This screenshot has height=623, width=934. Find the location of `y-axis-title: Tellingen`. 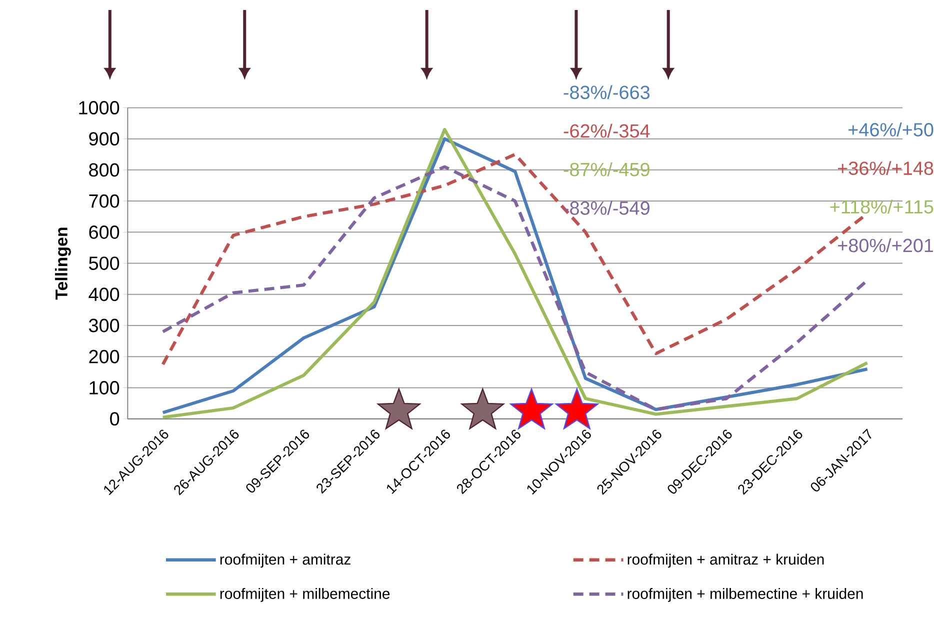

y-axis-title: Tellingen is located at coordinates (63, 264).